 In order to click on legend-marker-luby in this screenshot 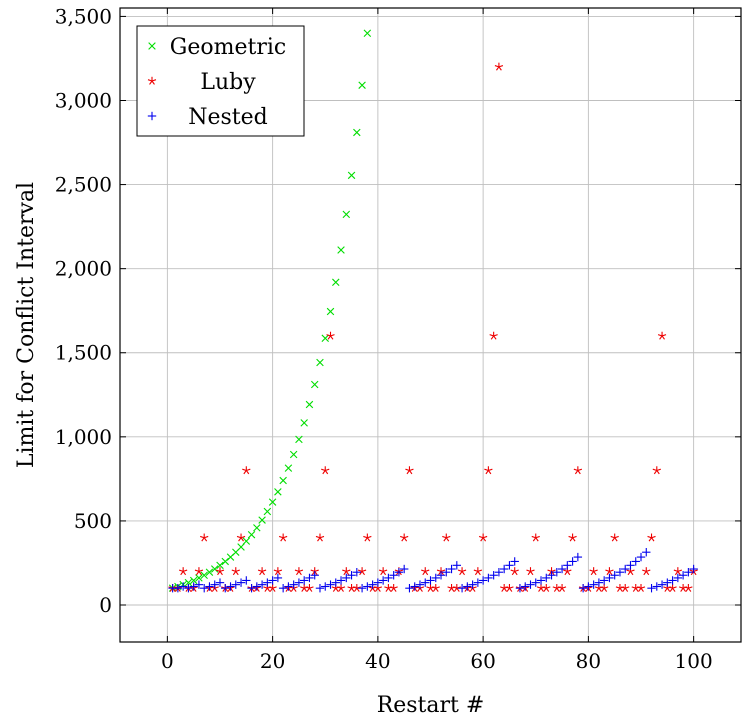, I will do `click(152, 80)`.